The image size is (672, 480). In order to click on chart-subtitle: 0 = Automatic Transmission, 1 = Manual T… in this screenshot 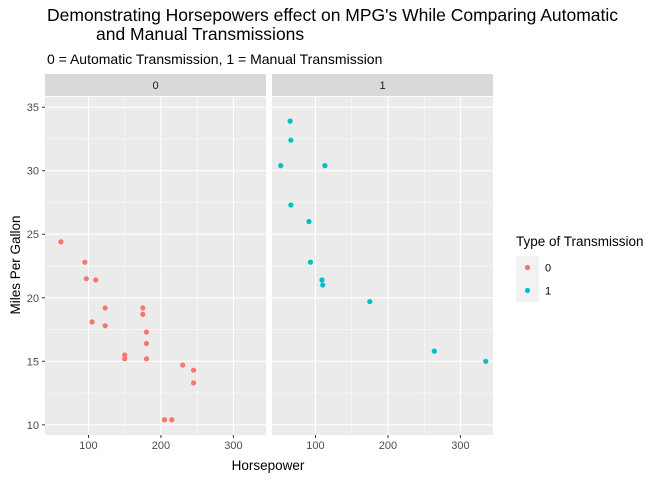, I will do `click(214, 59)`.